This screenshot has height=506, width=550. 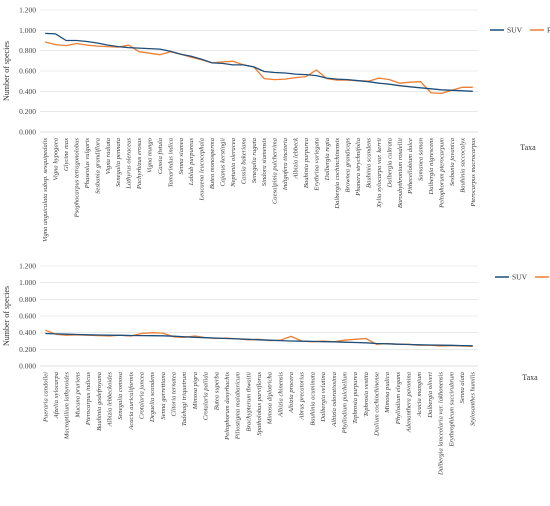 I want to click on x-tick-label: Phaseolus vulgaris, so click(x=87, y=164).